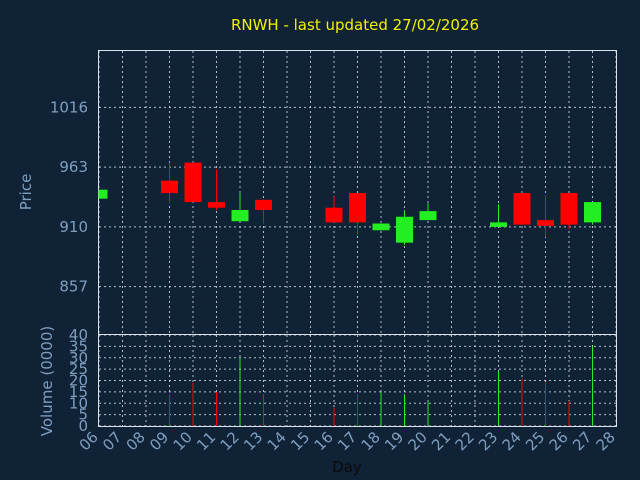 The image size is (640, 480). I want to click on x-tick-label: 07, so click(112, 441).